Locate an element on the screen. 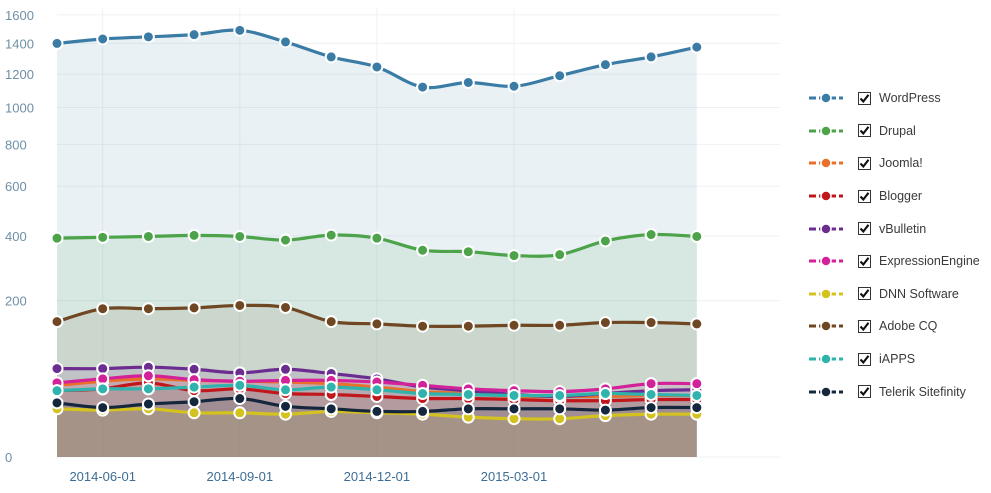 The image size is (991, 493). legend-item-vbulletin: vBulletin is located at coordinates (898, 228).